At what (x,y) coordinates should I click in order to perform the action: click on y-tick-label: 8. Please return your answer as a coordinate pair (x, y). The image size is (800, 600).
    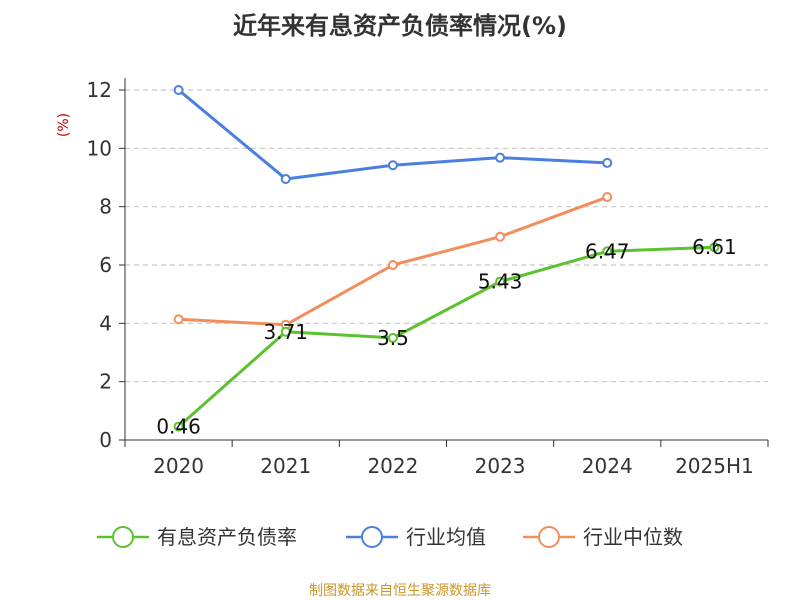
    Looking at the image, I should click on (105, 207).